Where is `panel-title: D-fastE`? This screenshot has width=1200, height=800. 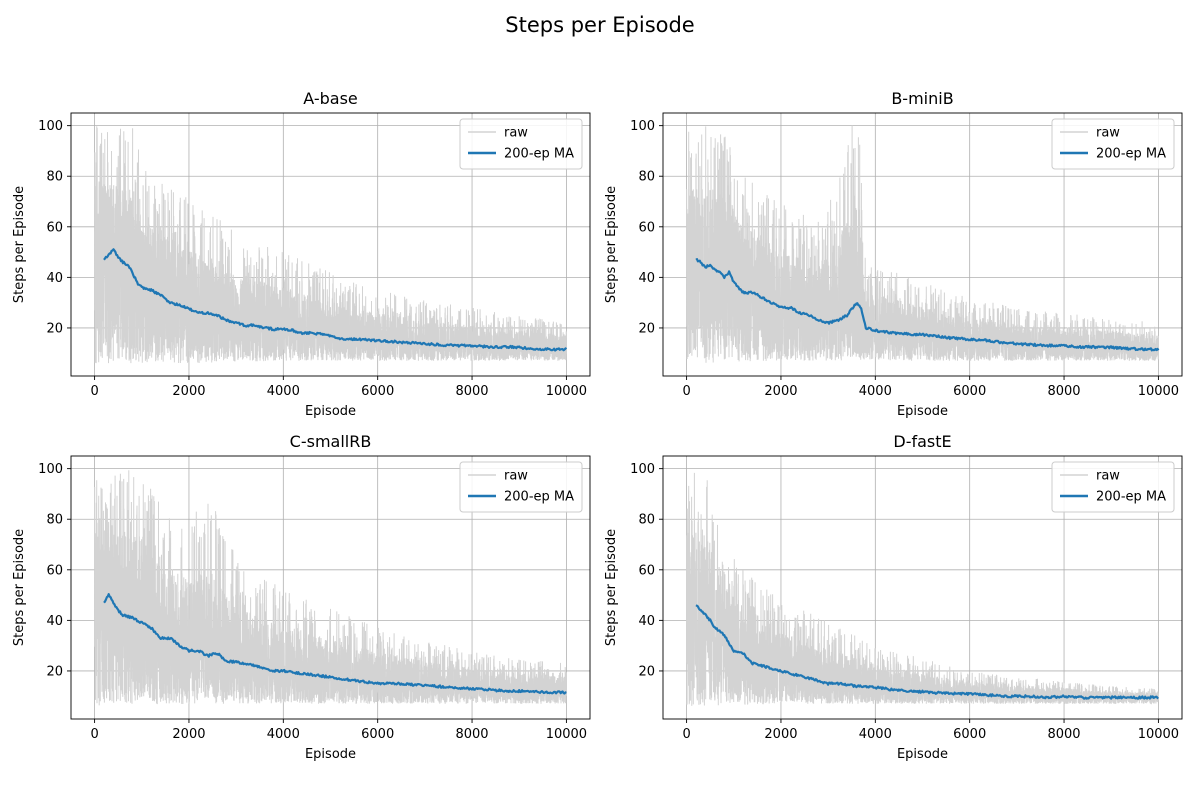 panel-title: D-fastE is located at coordinates (922, 441).